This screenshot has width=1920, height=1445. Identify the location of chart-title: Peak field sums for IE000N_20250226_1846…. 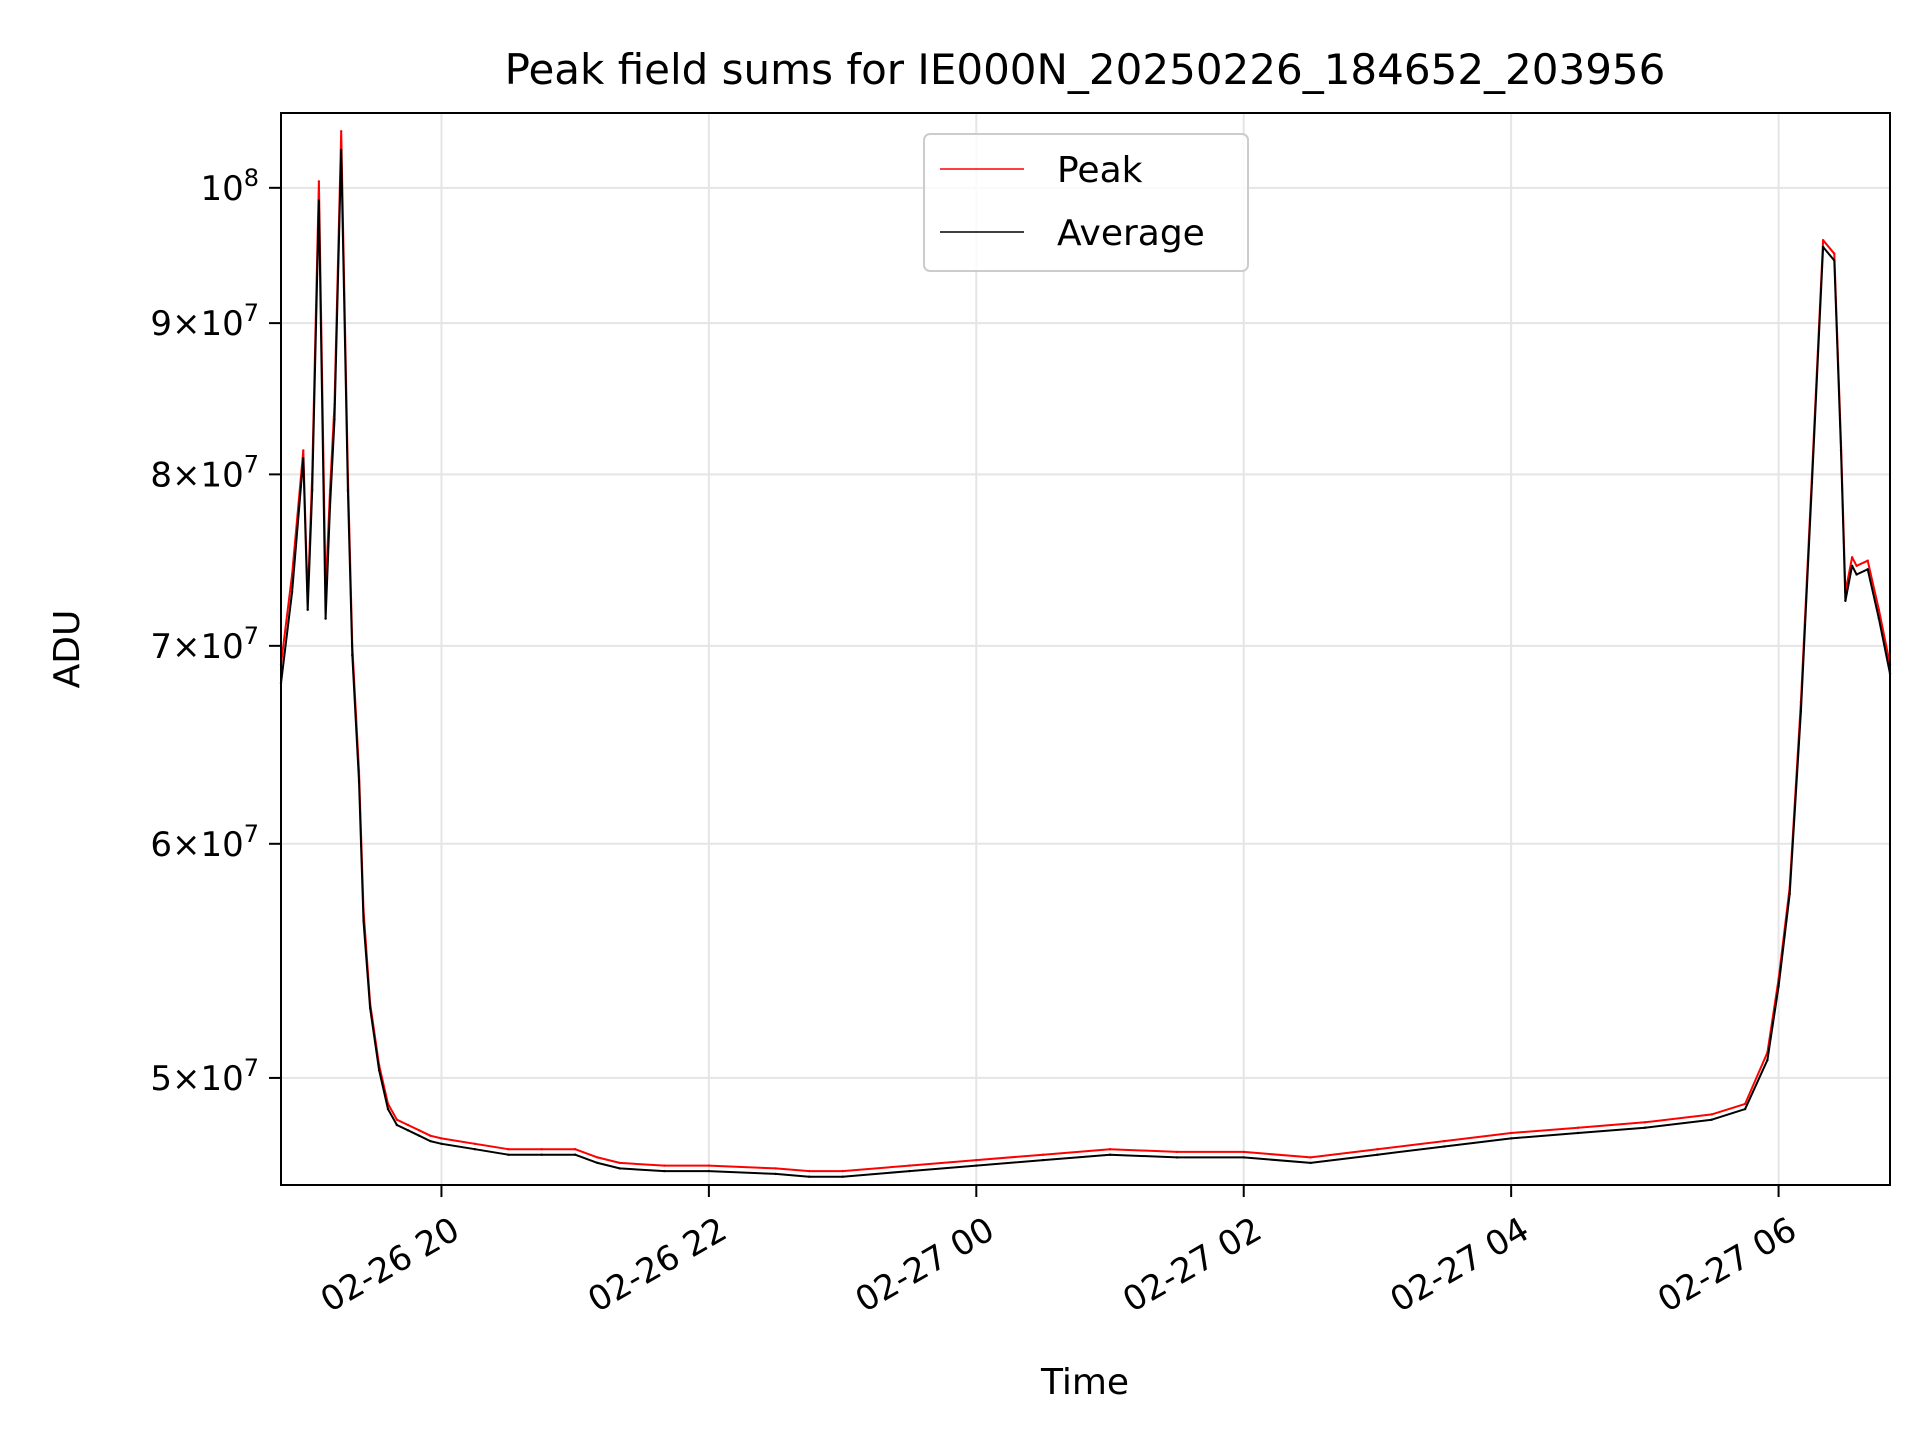
(1085, 69).